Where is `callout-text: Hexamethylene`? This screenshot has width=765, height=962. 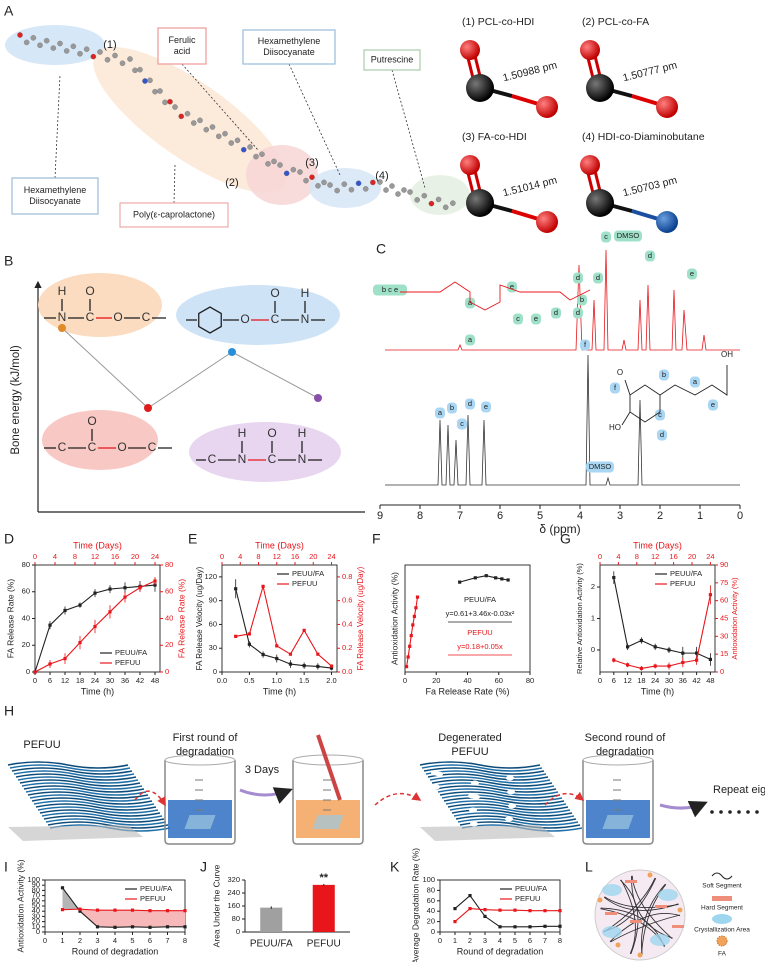 callout-text: Hexamethylene is located at coordinates (289, 41).